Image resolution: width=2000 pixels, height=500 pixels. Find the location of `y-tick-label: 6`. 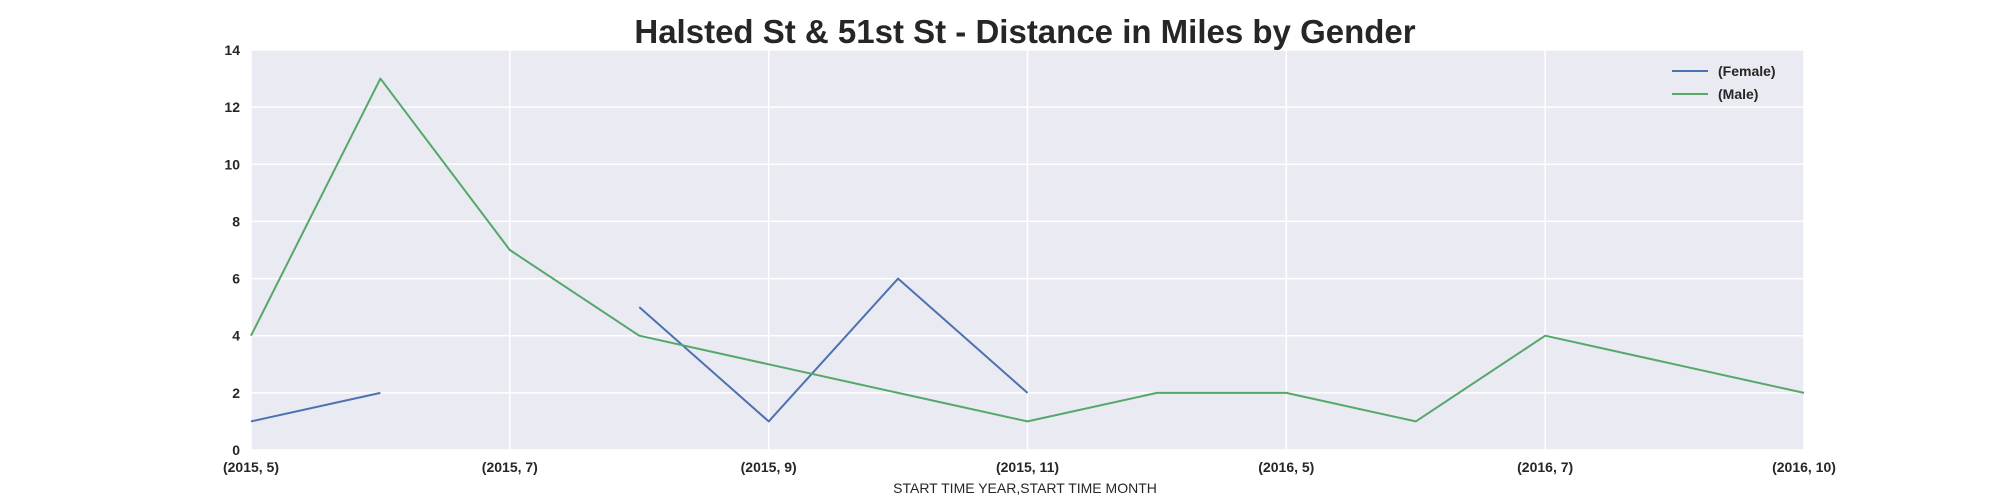

y-tick-label: 6 is located at coordinates (236, 279).